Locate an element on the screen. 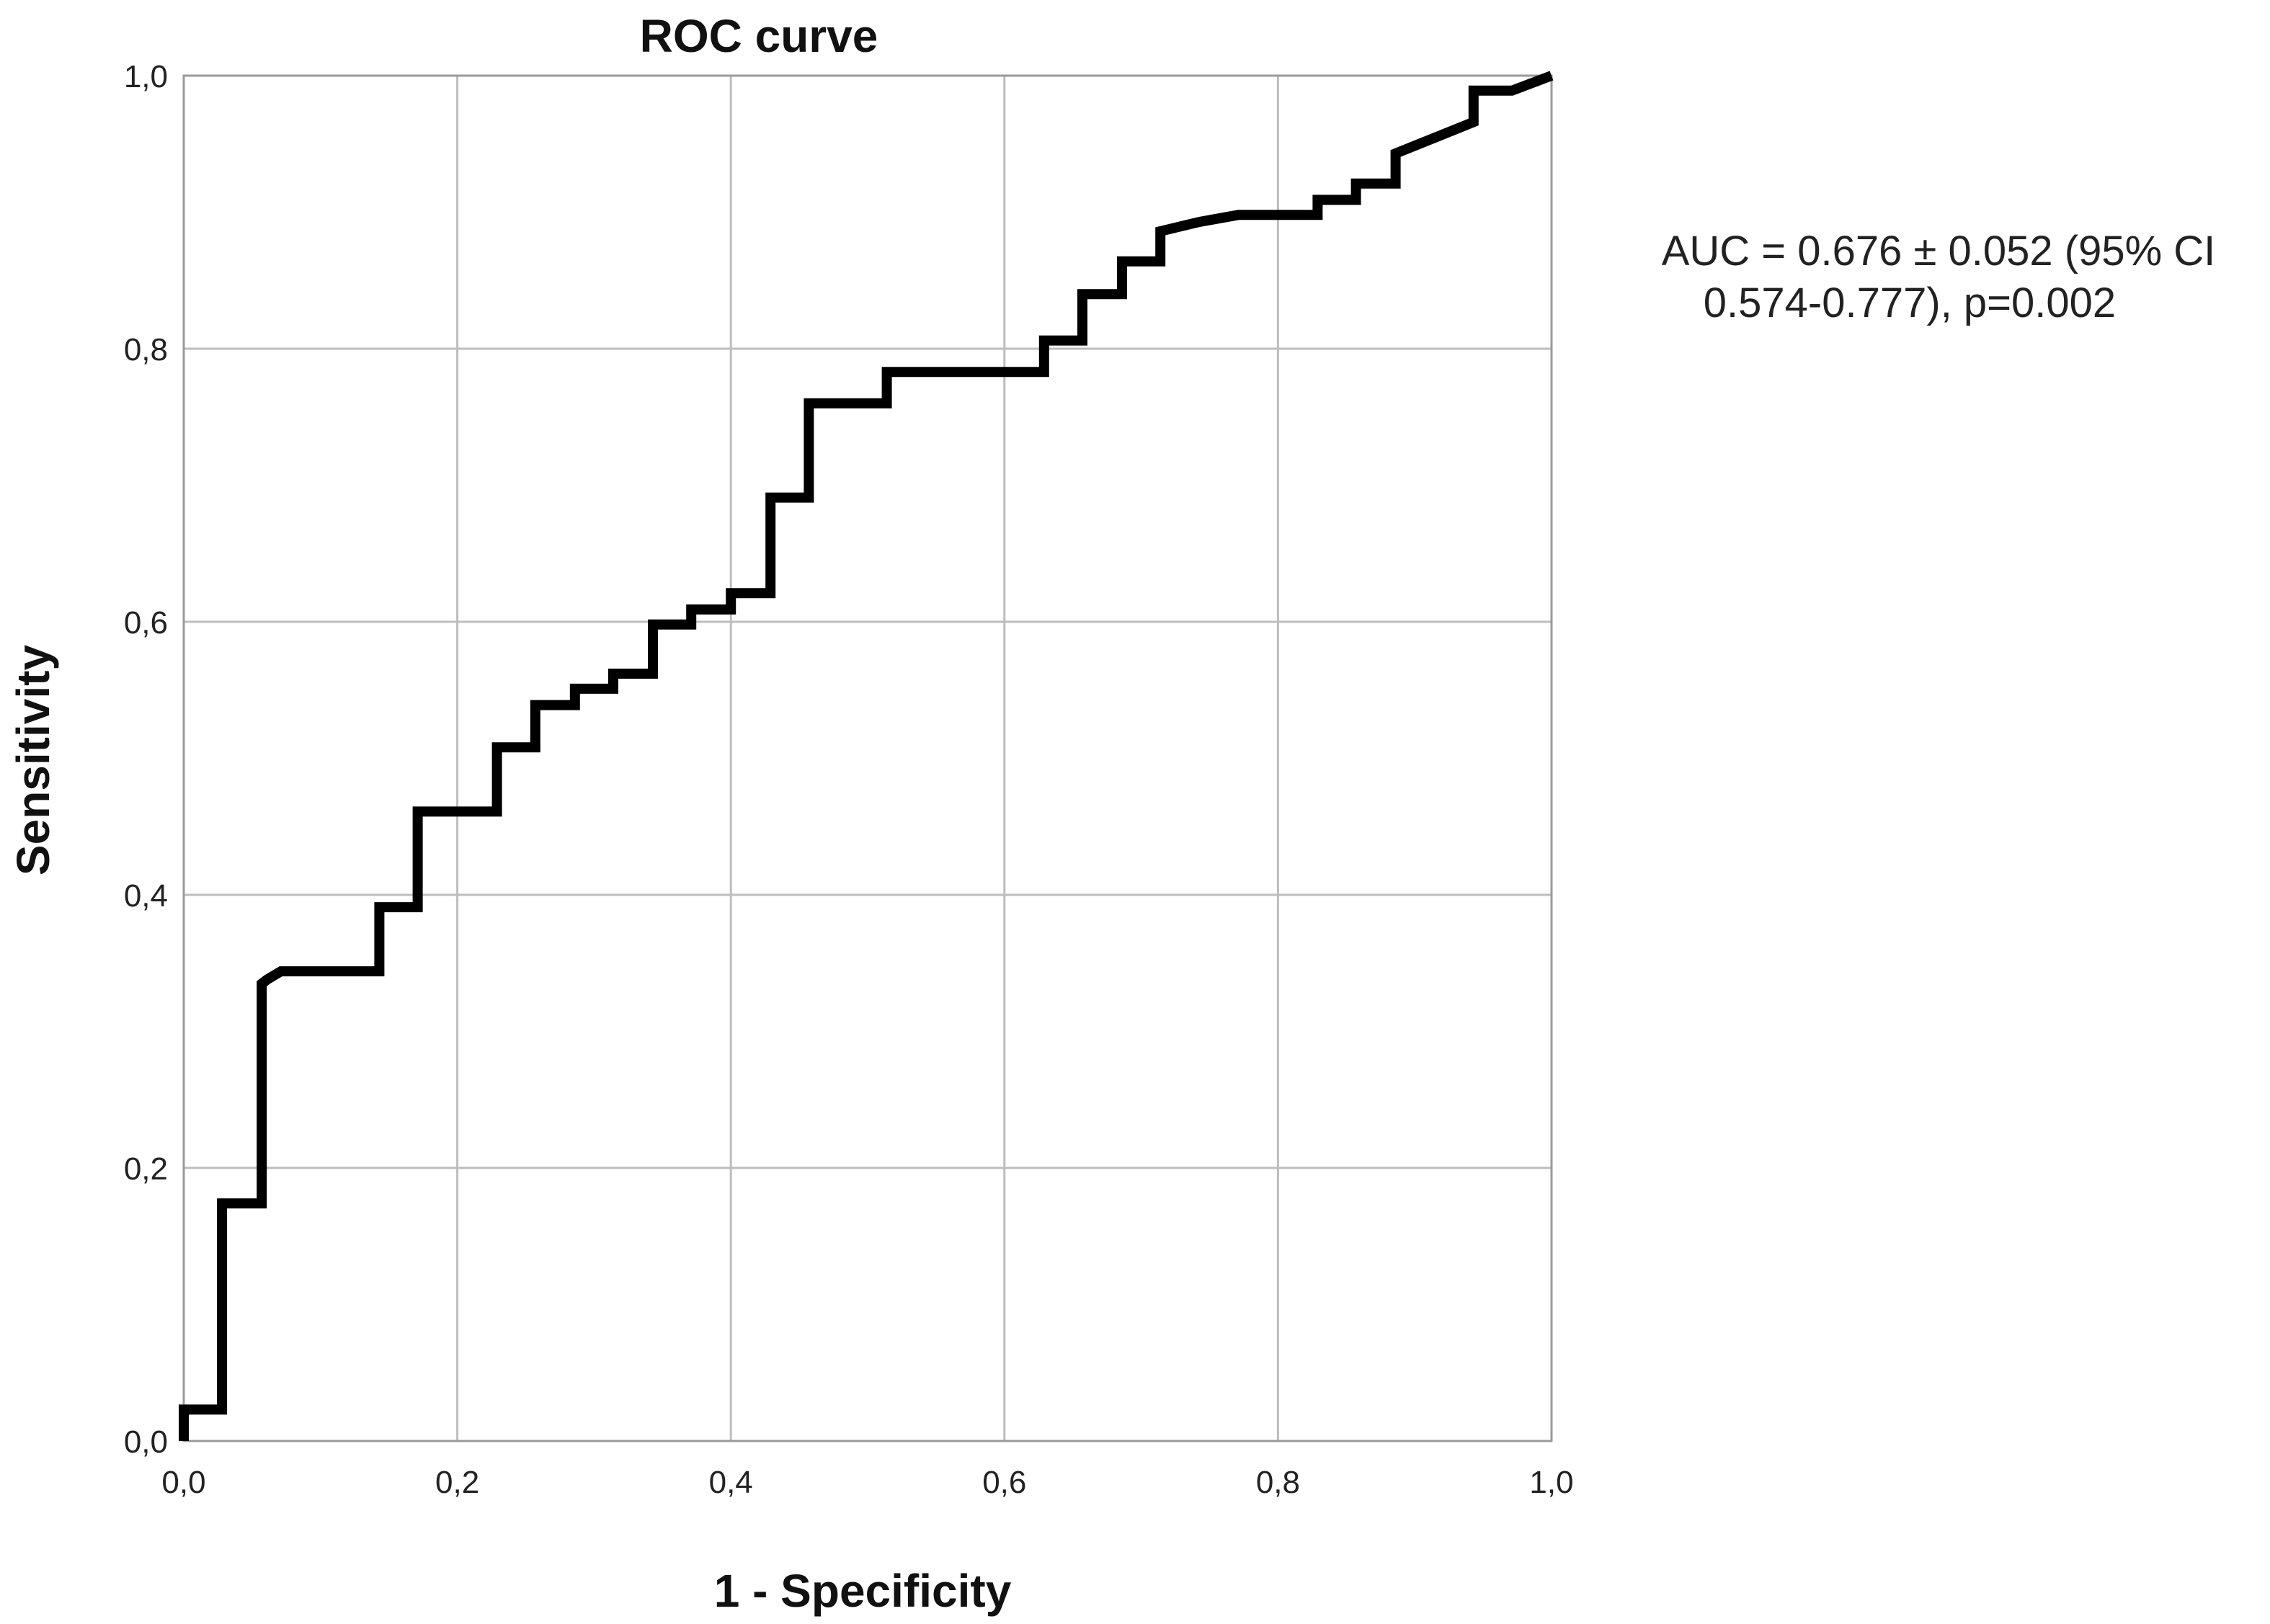 Image resolution: width=2270 pixels, height=1624 pixels. x-tick-label: 0,6 is located at coordinates (1004, 1483).